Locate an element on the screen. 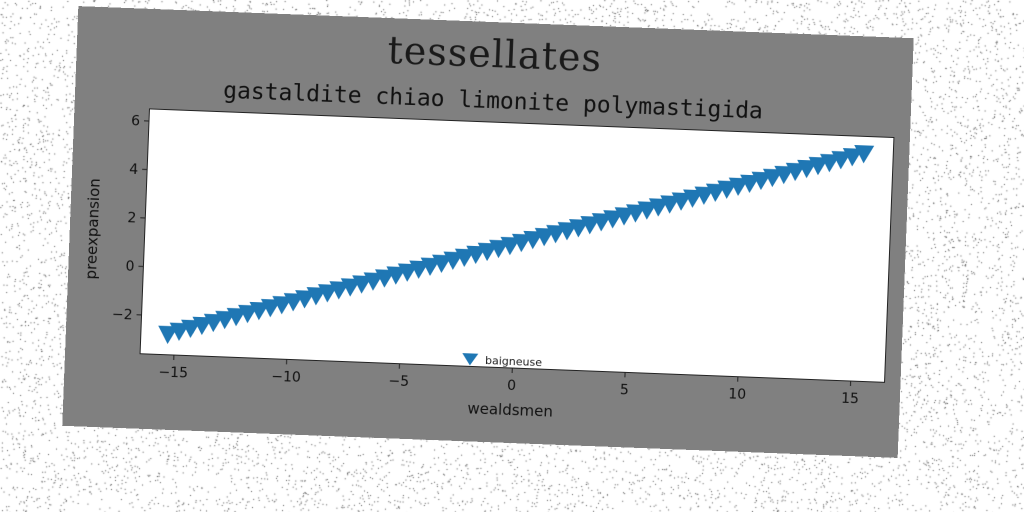 This screenshot has width=1024, height=512. x-tick-label: −10 is located at coordinates (286, 377).